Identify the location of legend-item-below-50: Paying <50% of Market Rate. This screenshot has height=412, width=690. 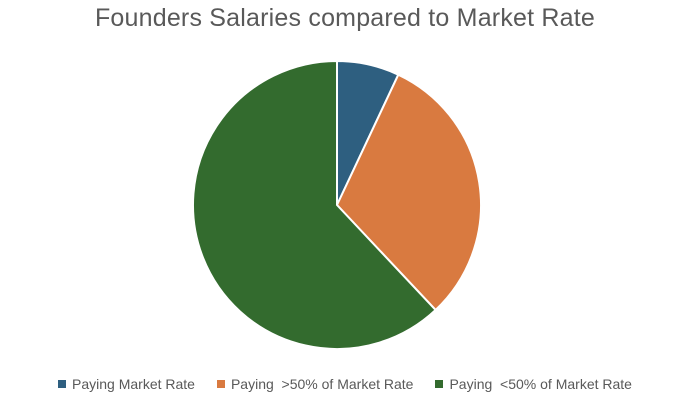
(533, 384).